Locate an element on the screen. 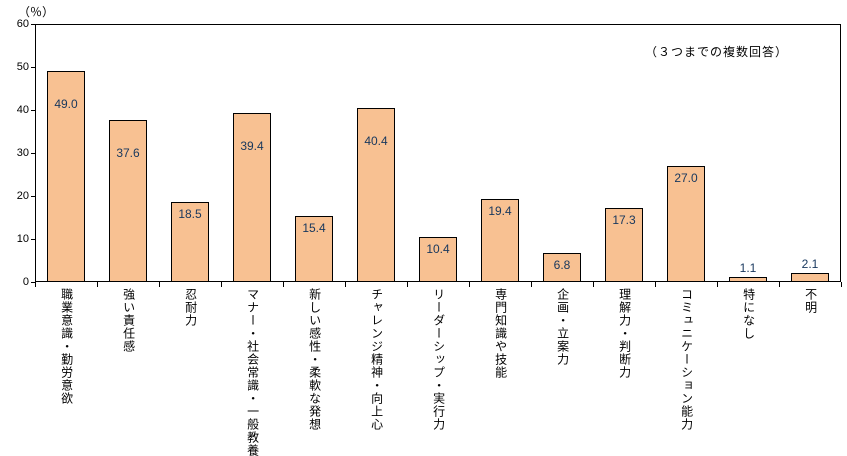 This screenshot has height=456, width=847. x-category-label-text: 忍耐力 is located at coordinates (190, 307).